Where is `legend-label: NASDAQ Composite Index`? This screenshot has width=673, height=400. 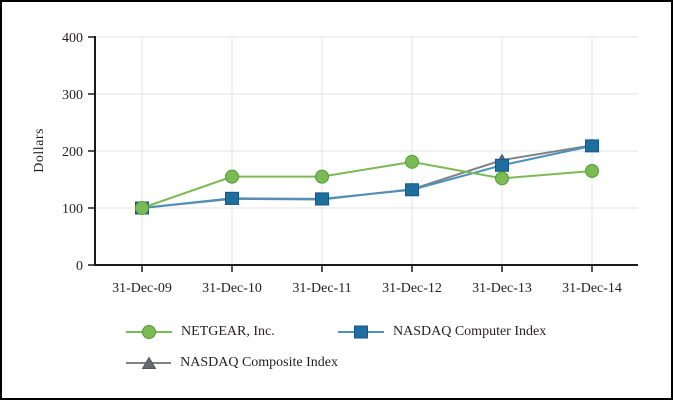 legend-label: NASDAQ Composite Index is located at coordinates (259, 362).